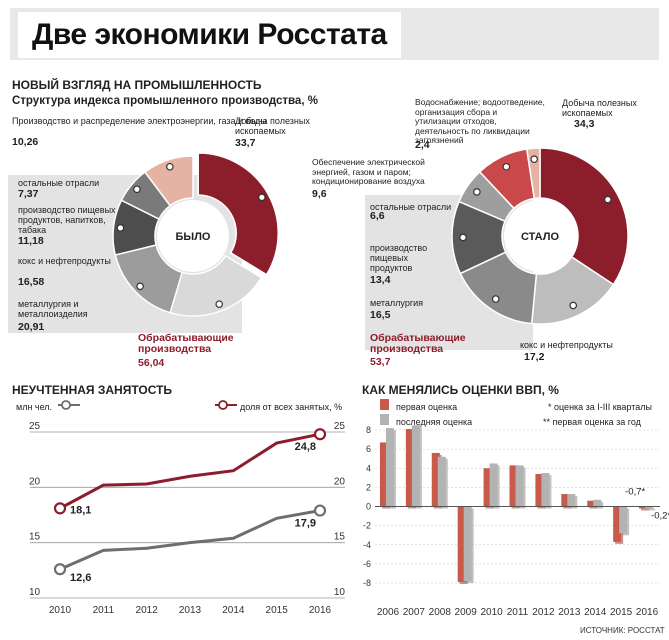 Image resolution: width=669 pixels, height=640 pixels. I want to click on note-1: * оценка за I-III кварталы, so click(600, 407).